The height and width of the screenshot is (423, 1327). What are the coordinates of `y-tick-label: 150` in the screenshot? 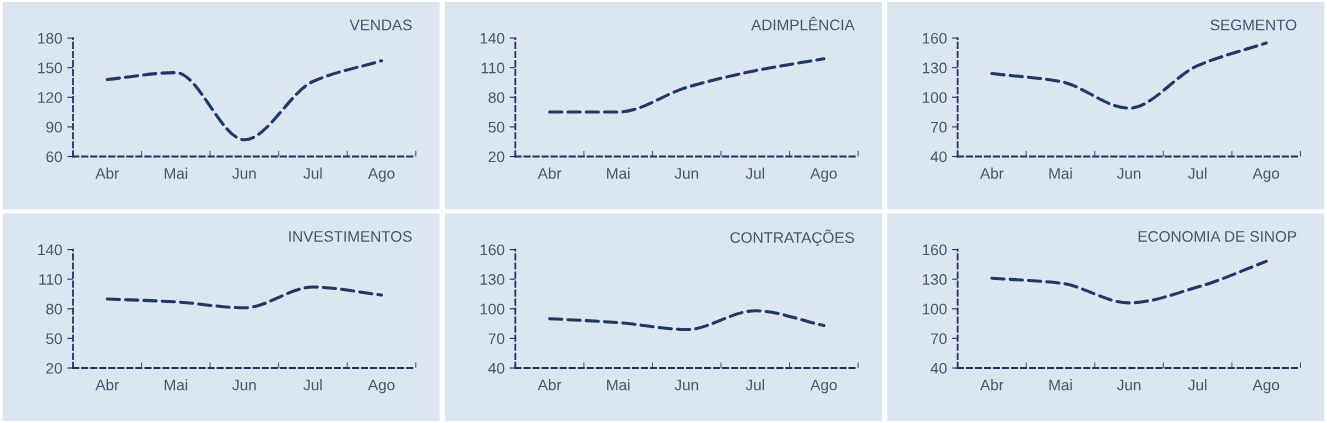 It's located at (50, 68).